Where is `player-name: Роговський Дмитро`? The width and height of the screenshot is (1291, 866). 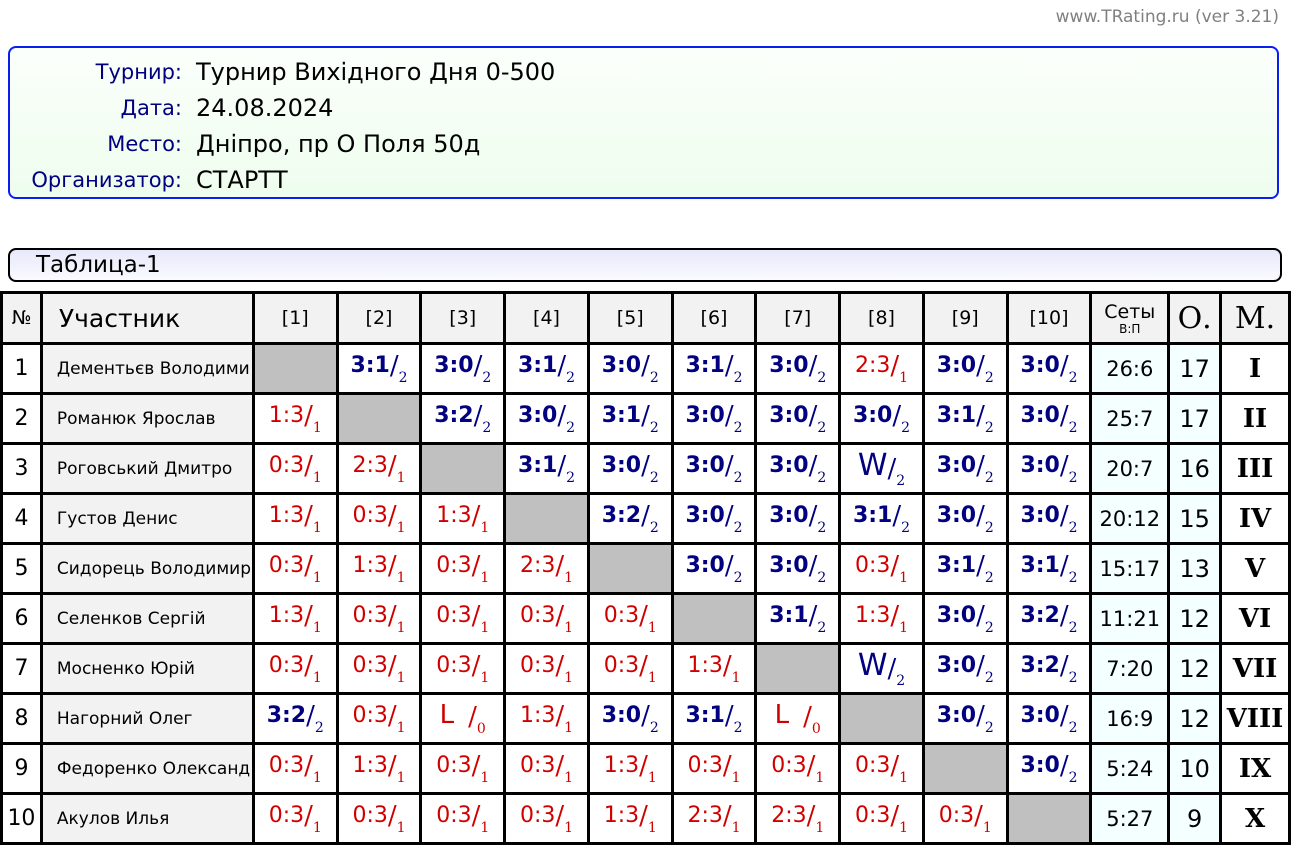
player-name: Роговський Дмитро is located at coordinates (147, 468).